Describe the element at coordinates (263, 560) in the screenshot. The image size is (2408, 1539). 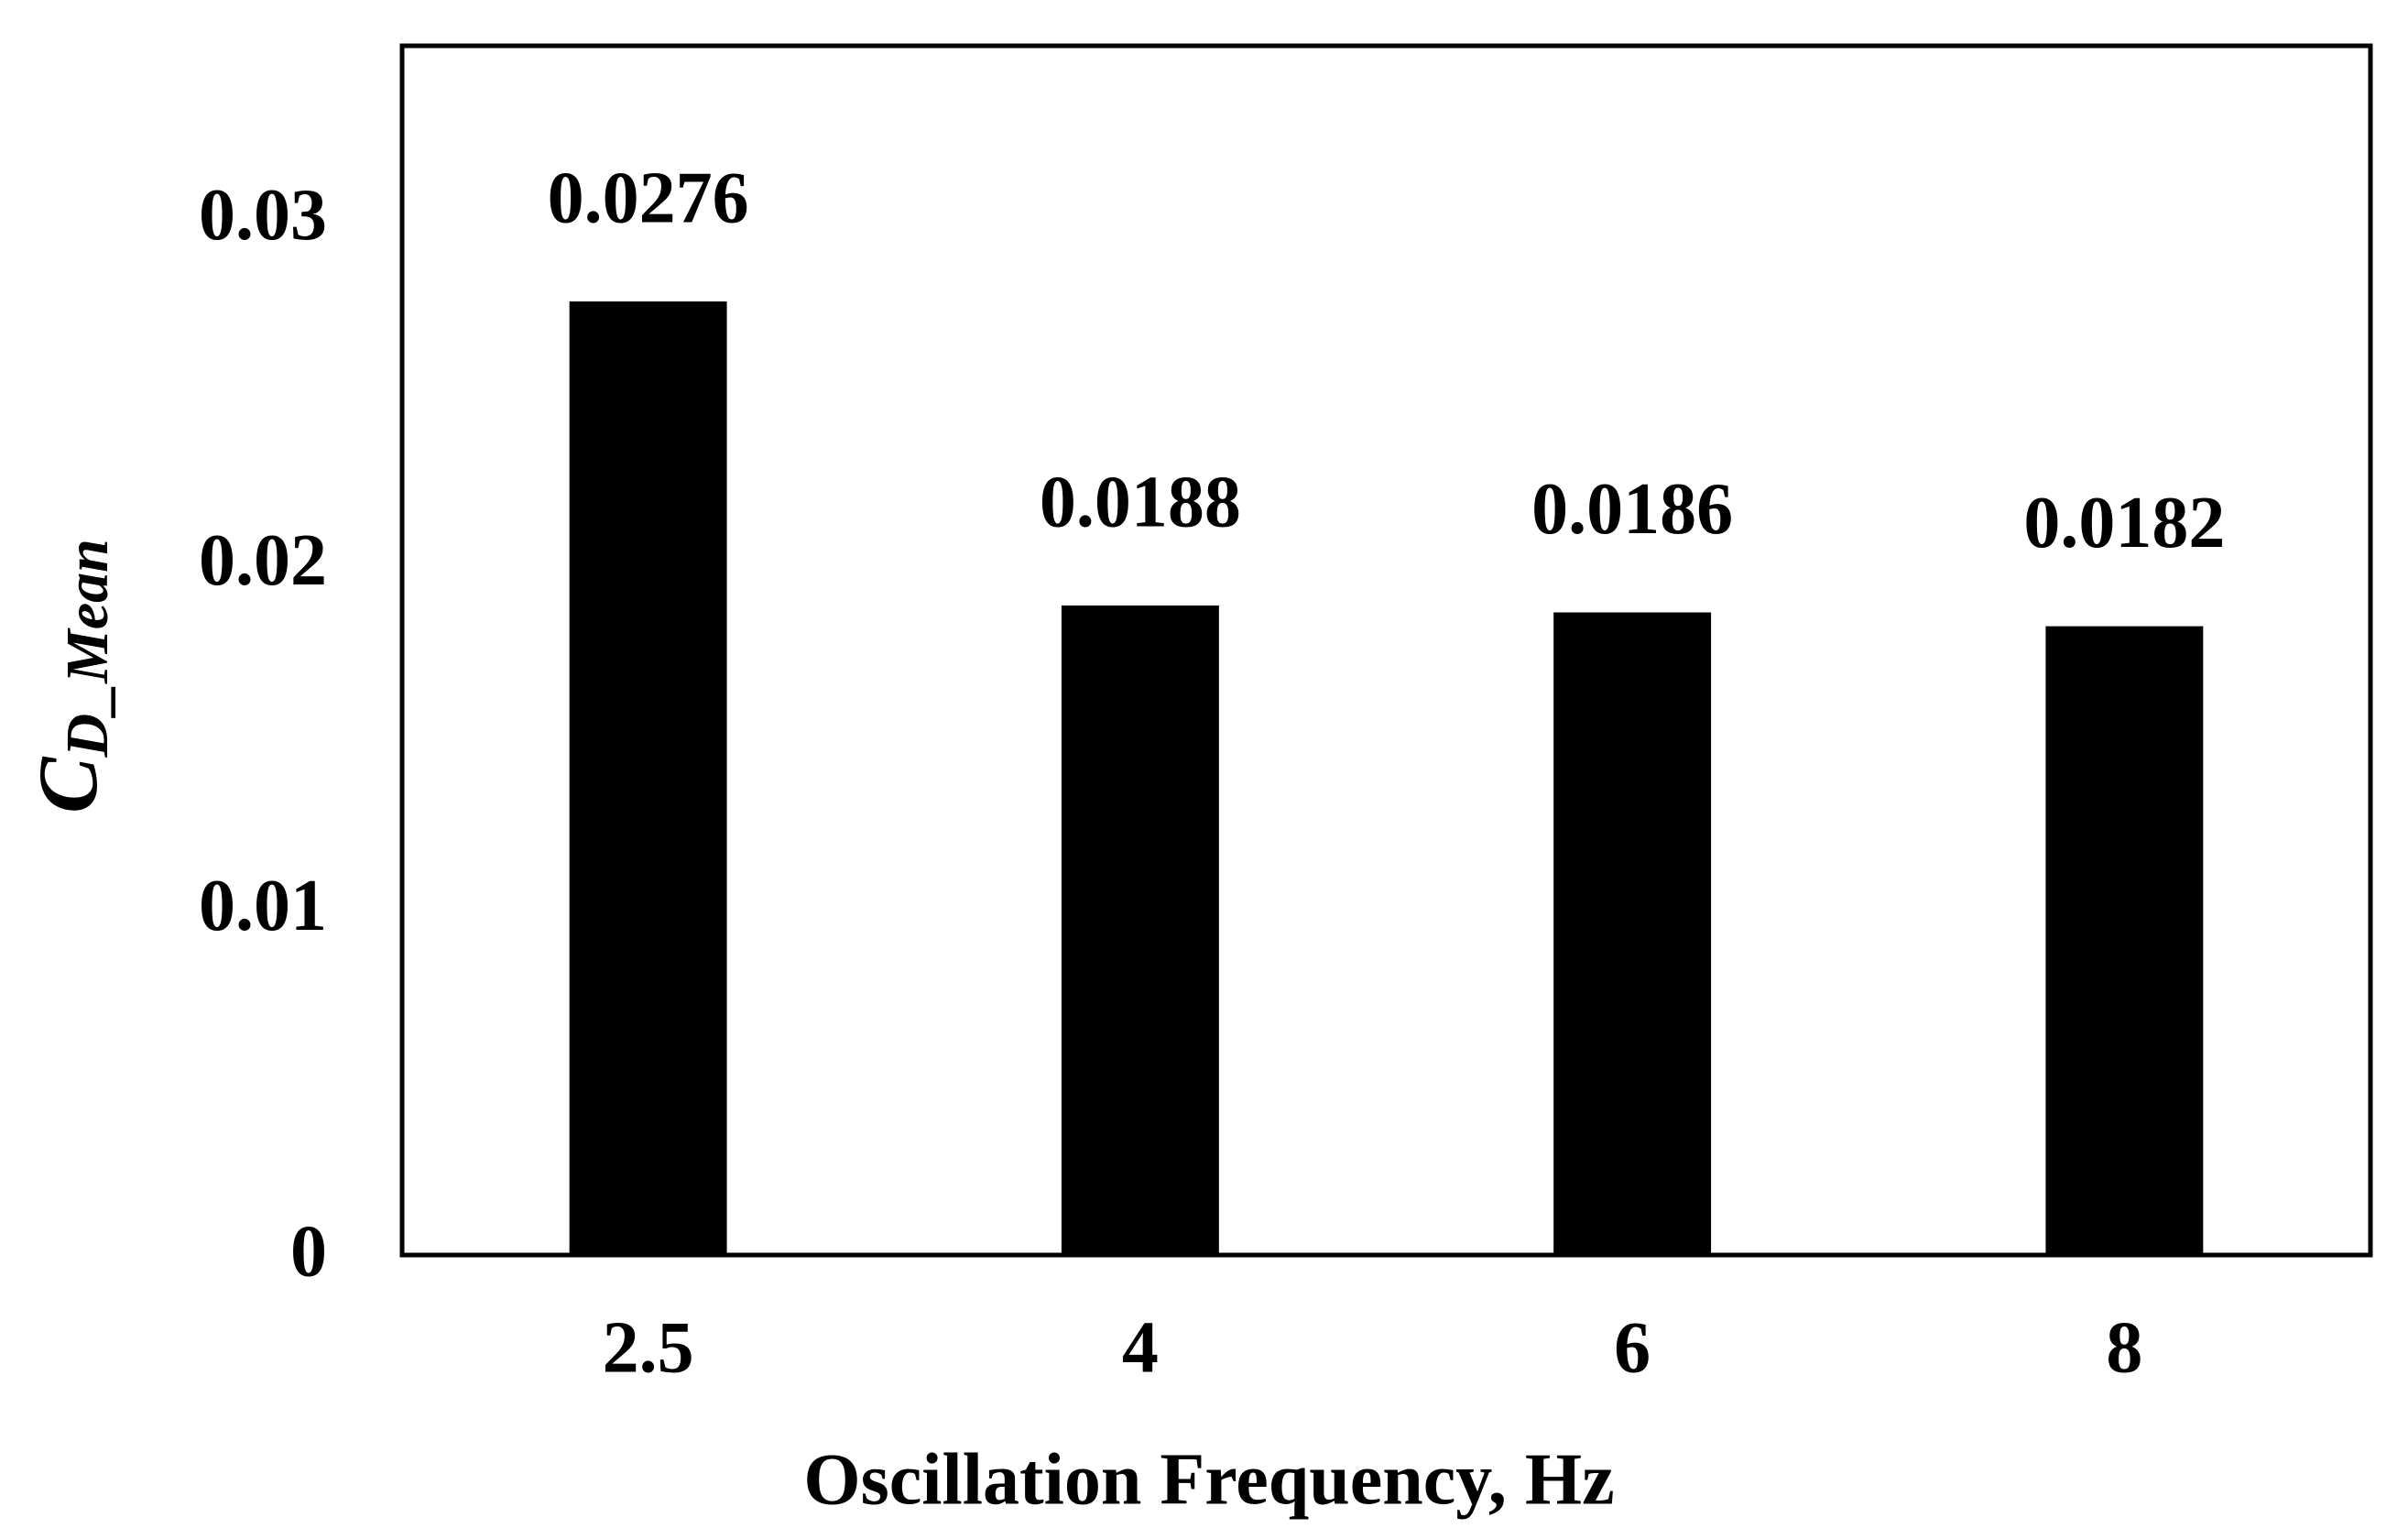
I see `y-tick-label: 0.02` at that location.